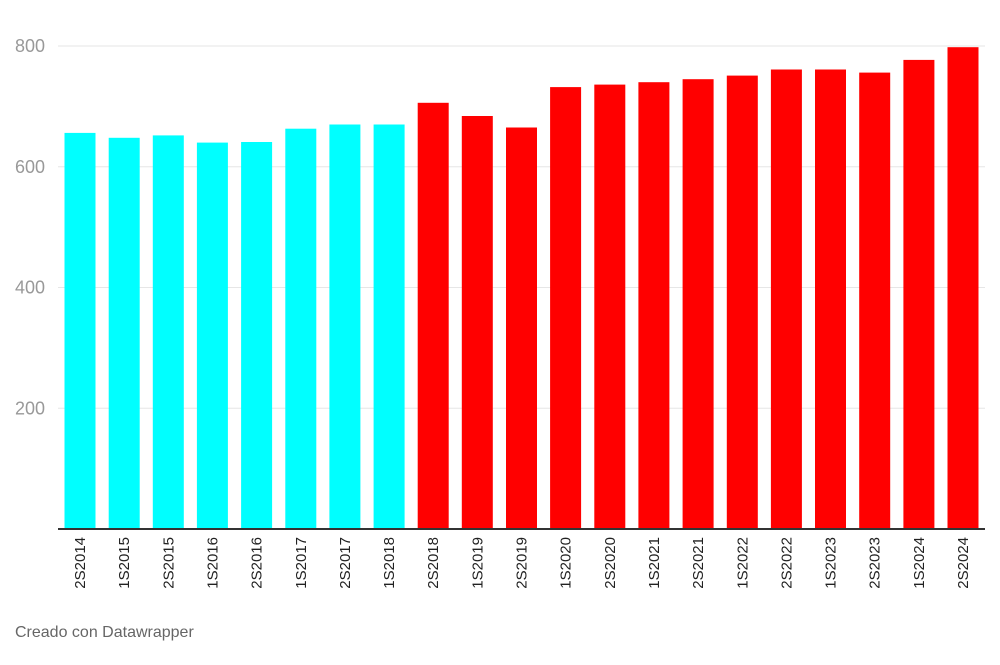  Describe the element at coordinates (30, 408) in the screenshot. I see `y-tick-label: 200` at that location.